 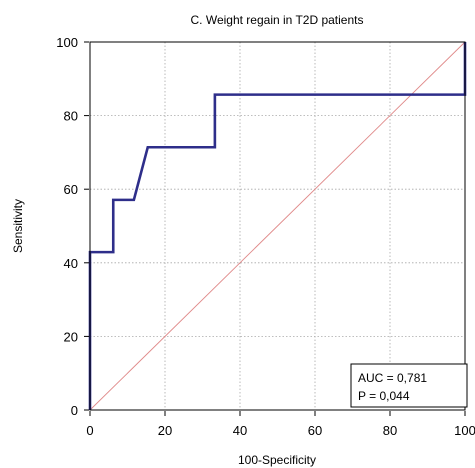 What do you see at coordinates (18, 226) in the screenshot?
I see `y-axis-title: Sensitivity` at bounding box center [18, 226].